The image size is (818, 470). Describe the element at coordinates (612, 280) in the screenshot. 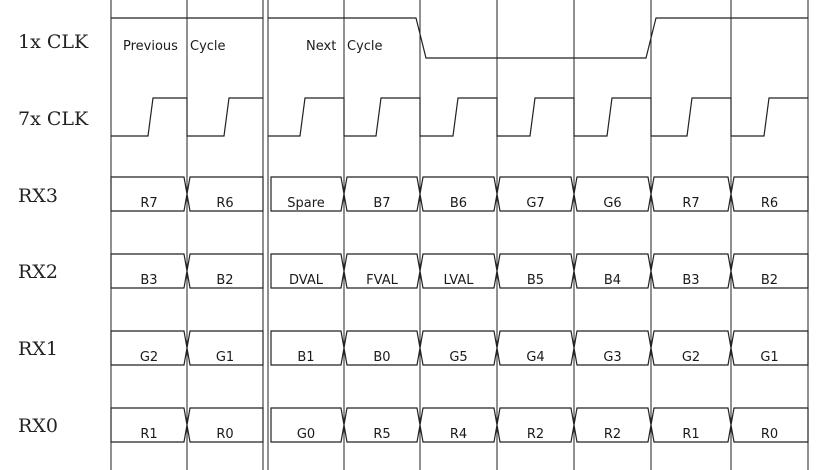

I see `bit-label: B4` at that location.